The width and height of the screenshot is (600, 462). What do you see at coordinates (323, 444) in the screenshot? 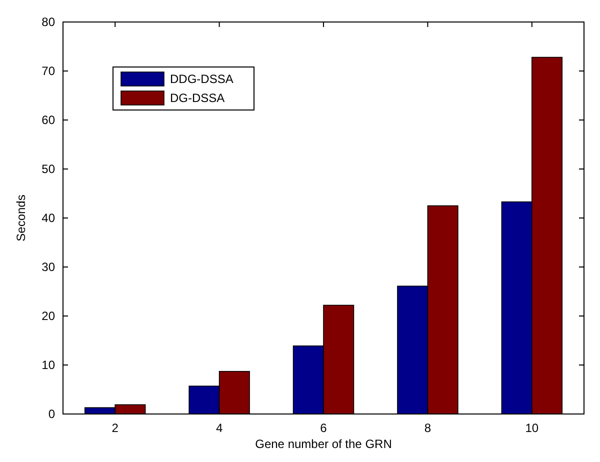
I see `x-axis-title: Gene number of the GRN` at bounding box center [323, 444].